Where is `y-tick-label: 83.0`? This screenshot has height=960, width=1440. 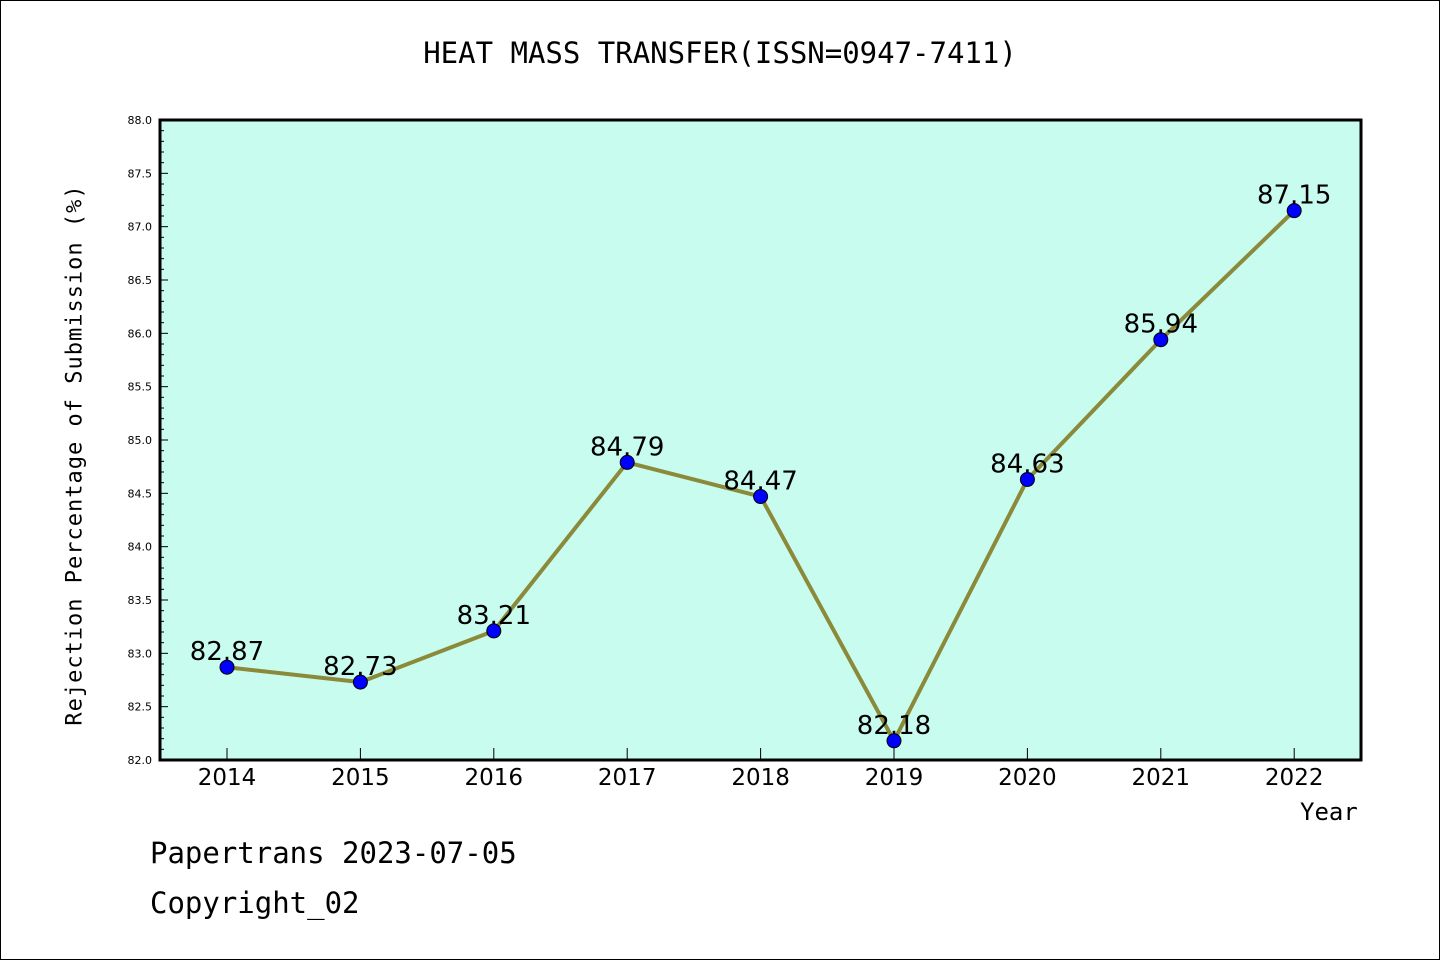
y-tick-label: 83.0 is located at coordinates (140, 653).